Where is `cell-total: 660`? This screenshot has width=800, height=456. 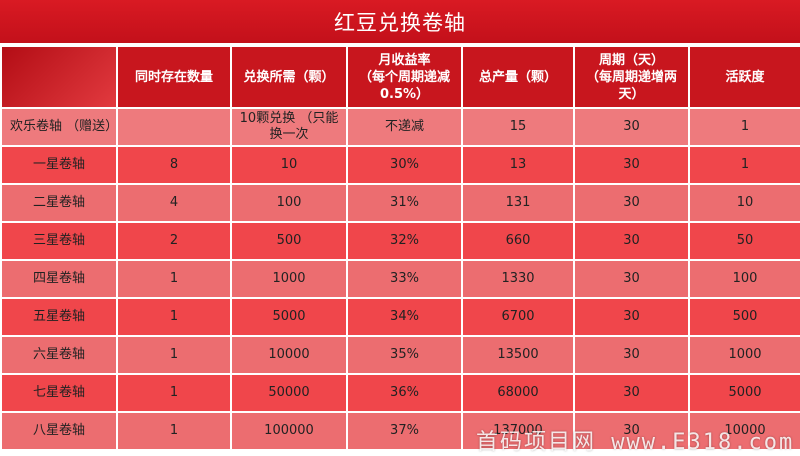 cell-total: 660 is located at coordinates (518, 241).